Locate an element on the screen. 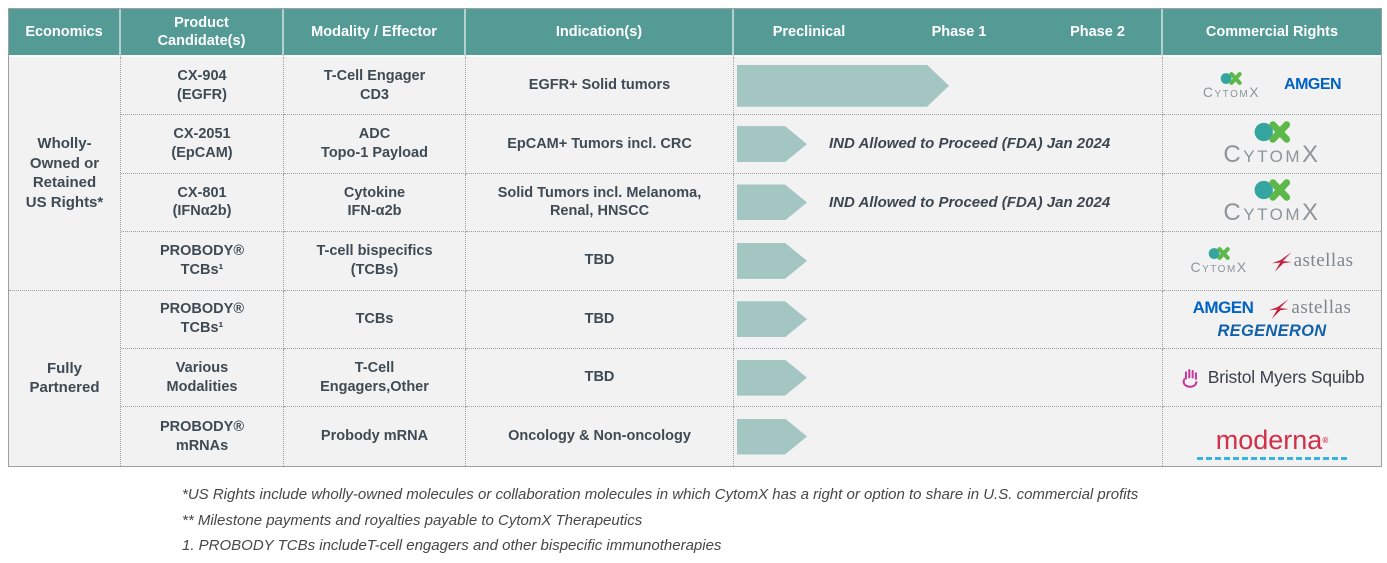 The width and height of the screenshot is (1387, 563). economics-group-fully-partnered: Fully Partnered is located at coordinates (65, 378).